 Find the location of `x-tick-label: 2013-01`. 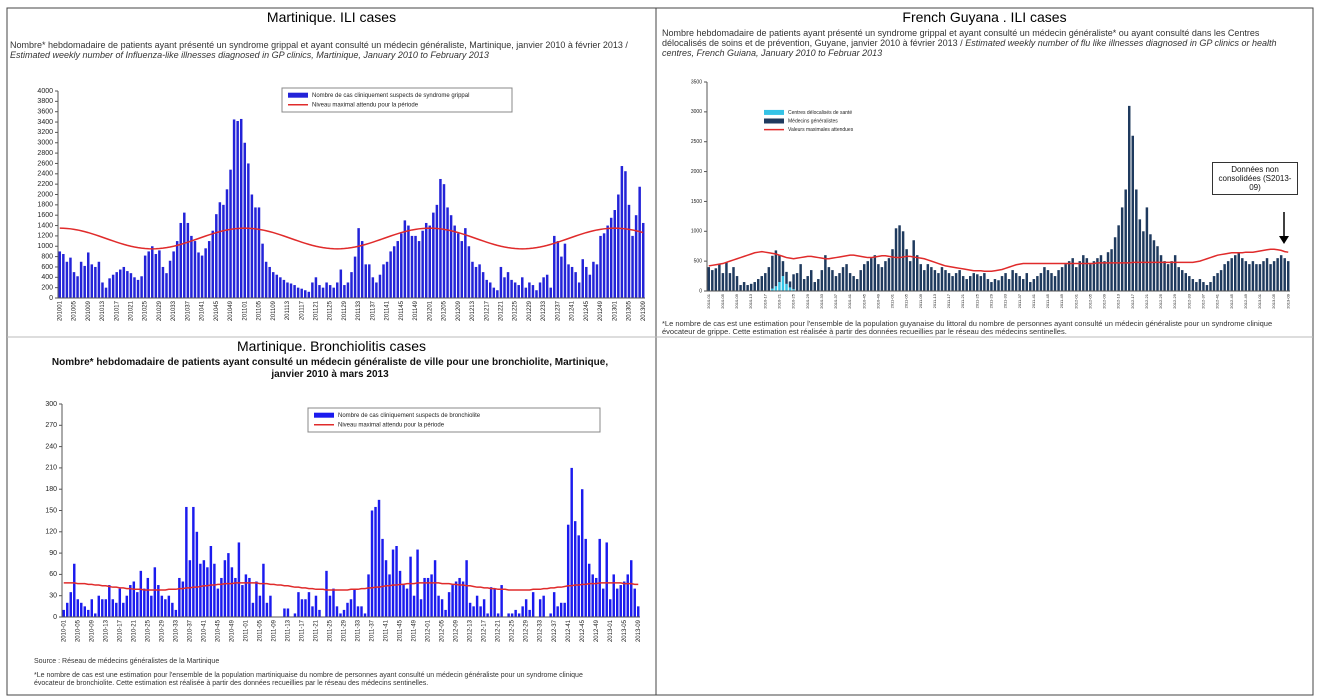

x-tick-label: 2013-01 is located at coordinates (611, 630).